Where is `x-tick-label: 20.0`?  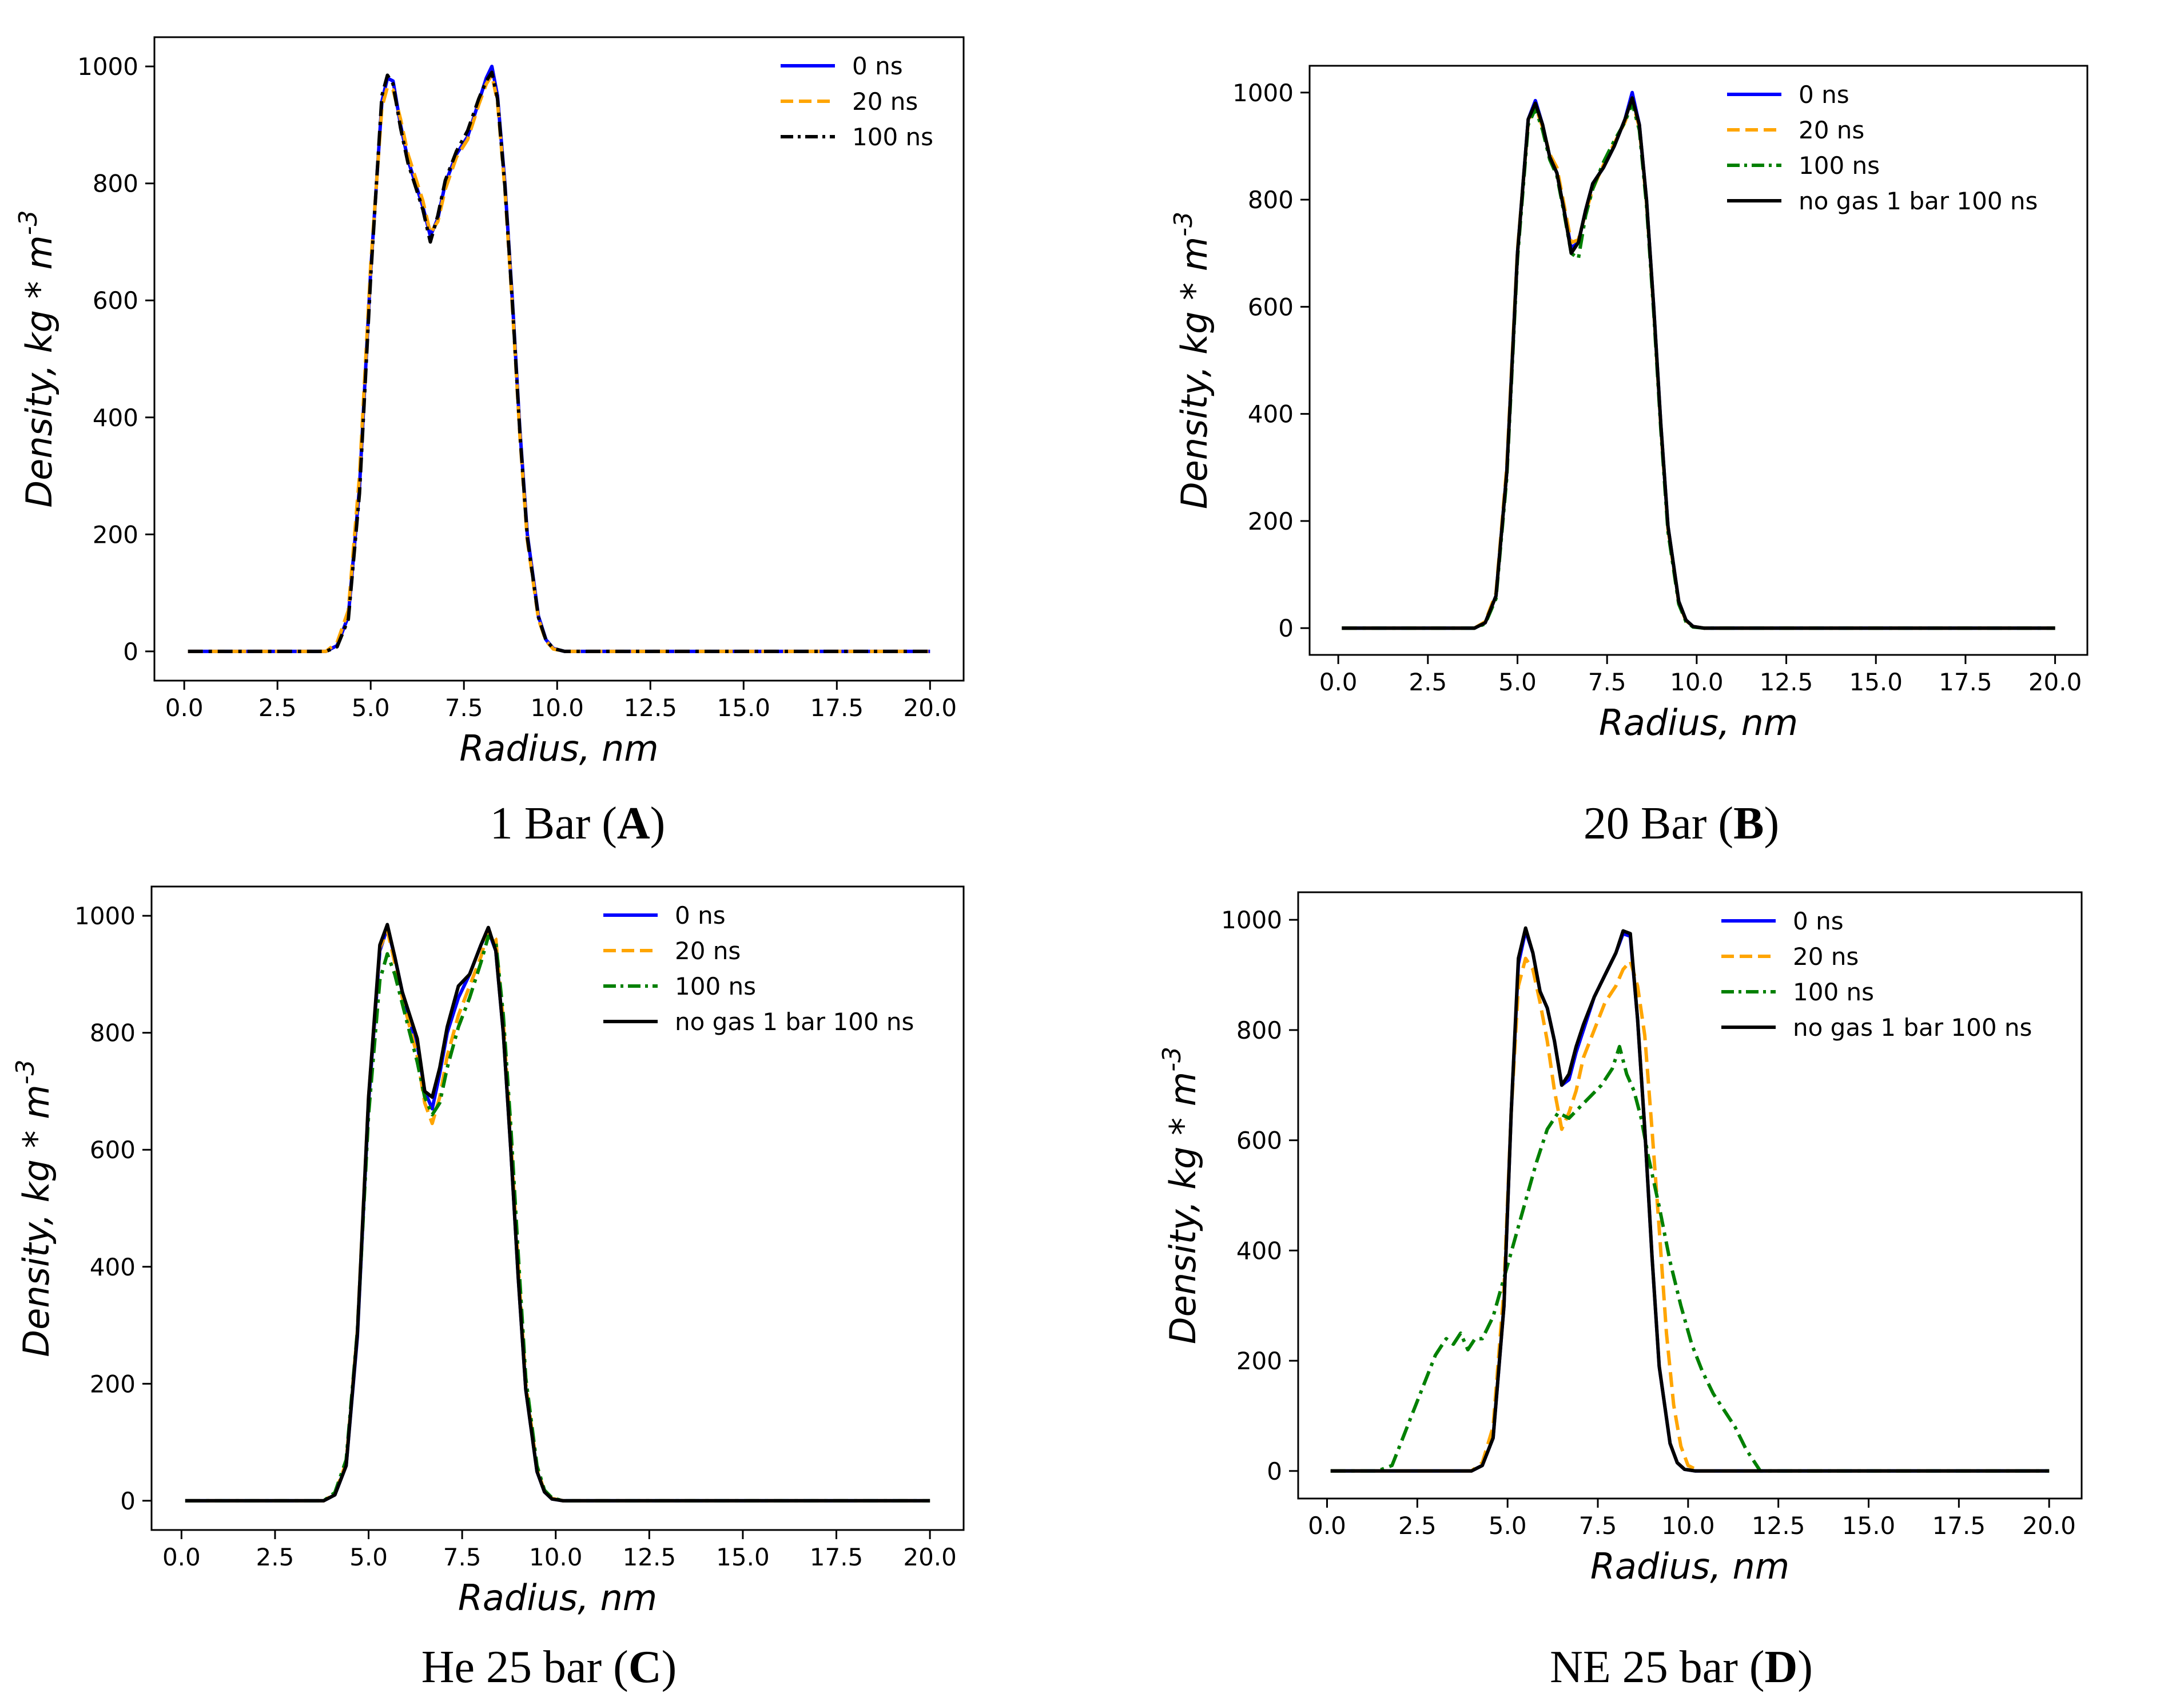
x-tick-label: 20.0 is located at coordinates (2049, 1526).